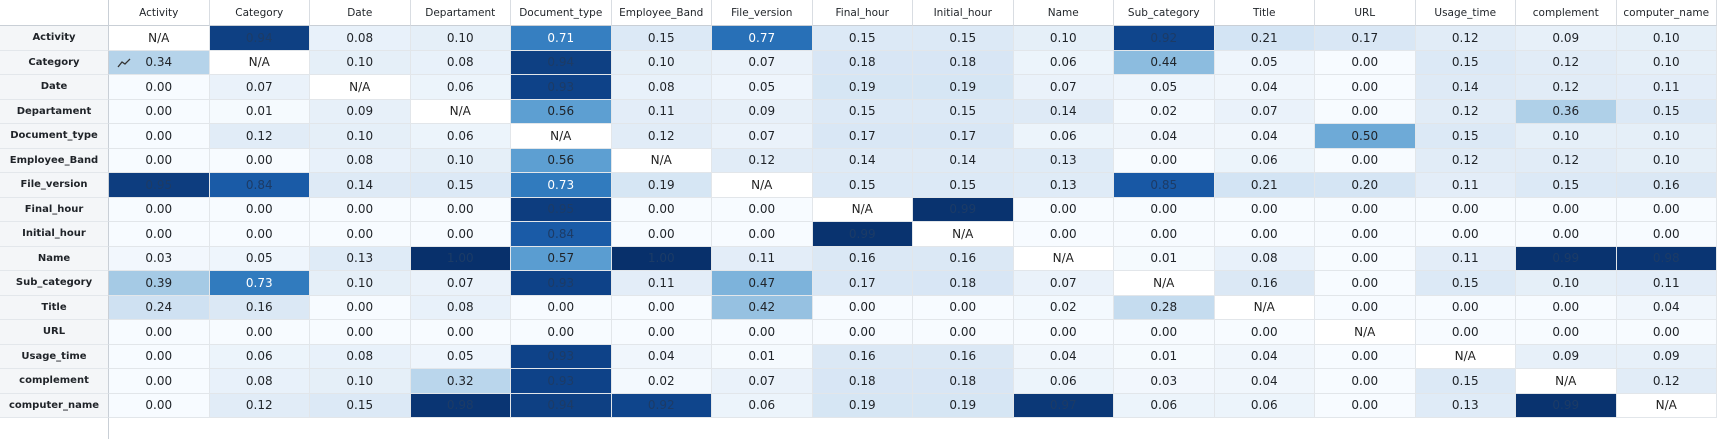 This screenshot has height=439, width=1726. I want to click on heatmap-cell: 0.05, so click(762, 87).